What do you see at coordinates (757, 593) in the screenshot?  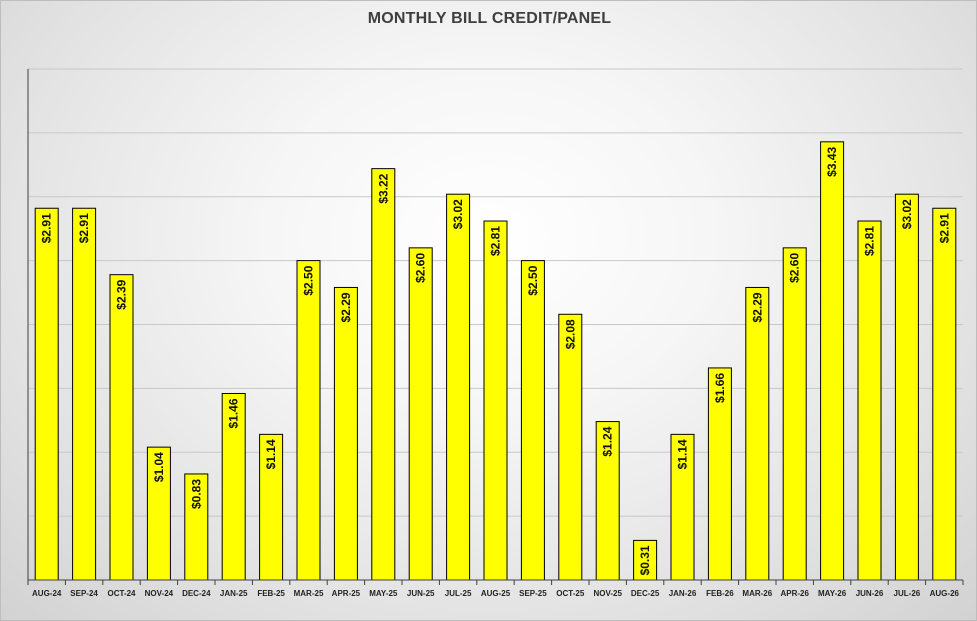 I see `x-tick-label: MAR-26` at bounding box center [757, 593].